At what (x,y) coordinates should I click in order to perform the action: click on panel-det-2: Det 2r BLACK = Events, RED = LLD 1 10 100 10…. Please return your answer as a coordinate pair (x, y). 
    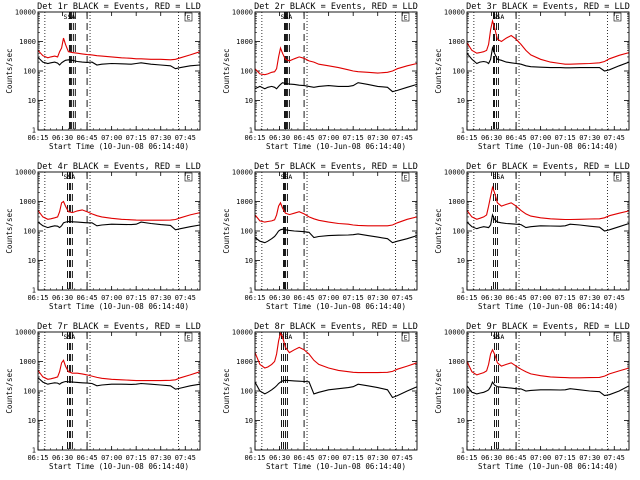
    Looking at the image, I should click on (320, 76).